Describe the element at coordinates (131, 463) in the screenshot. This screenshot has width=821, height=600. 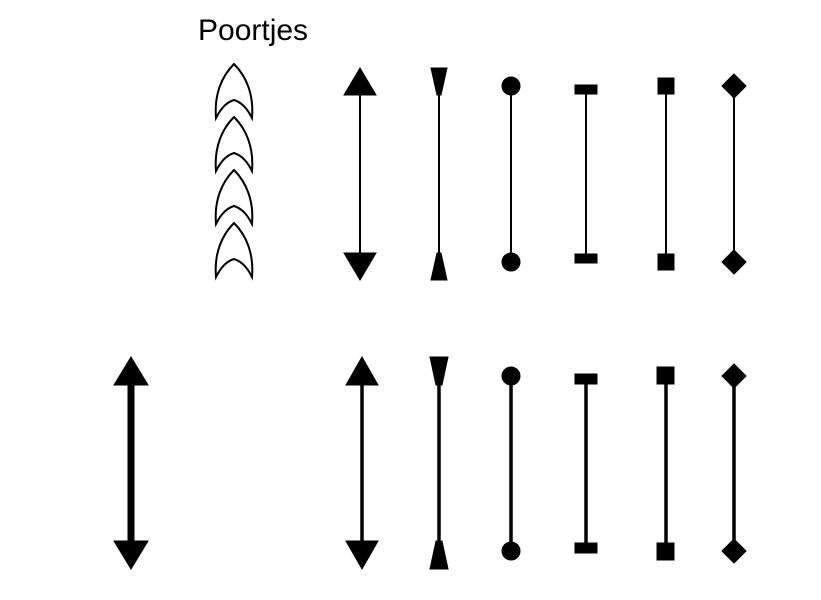
I see `connector-arrow-heavy` at that location.